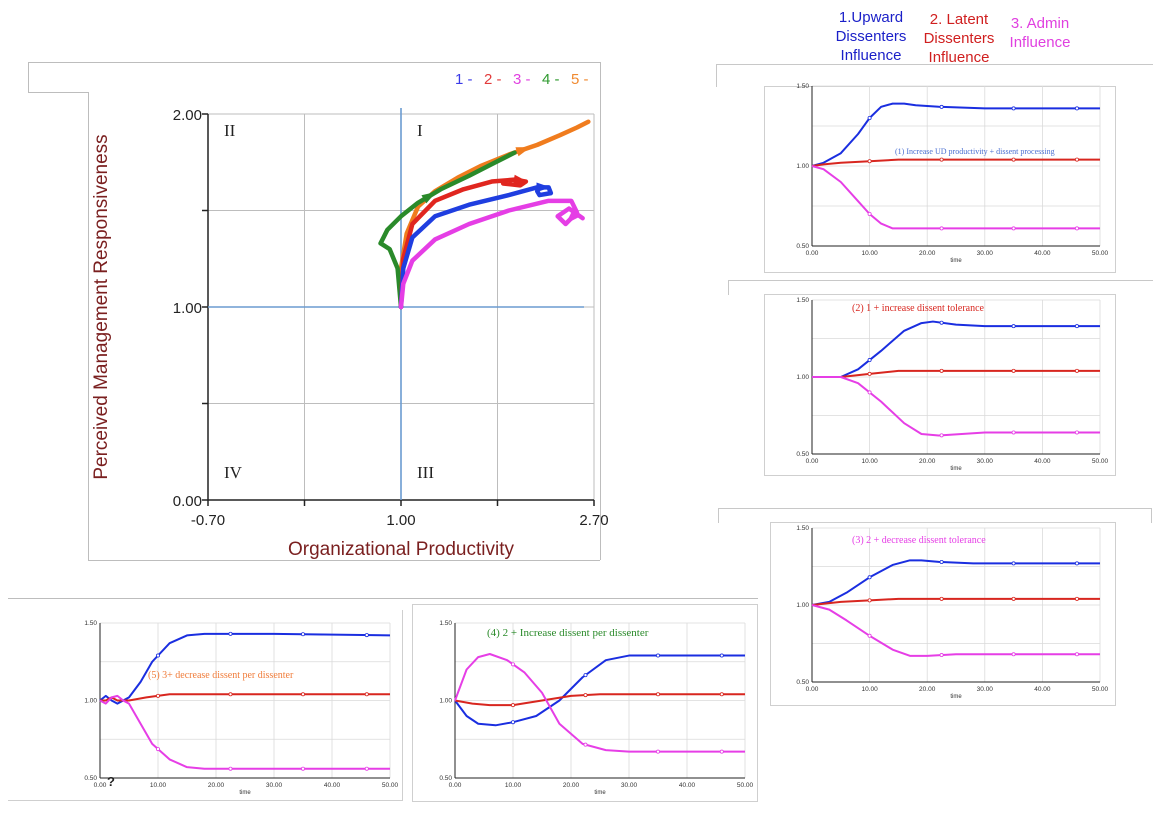  I want to click on y-tick-label: 0.00, so click(187, 501).